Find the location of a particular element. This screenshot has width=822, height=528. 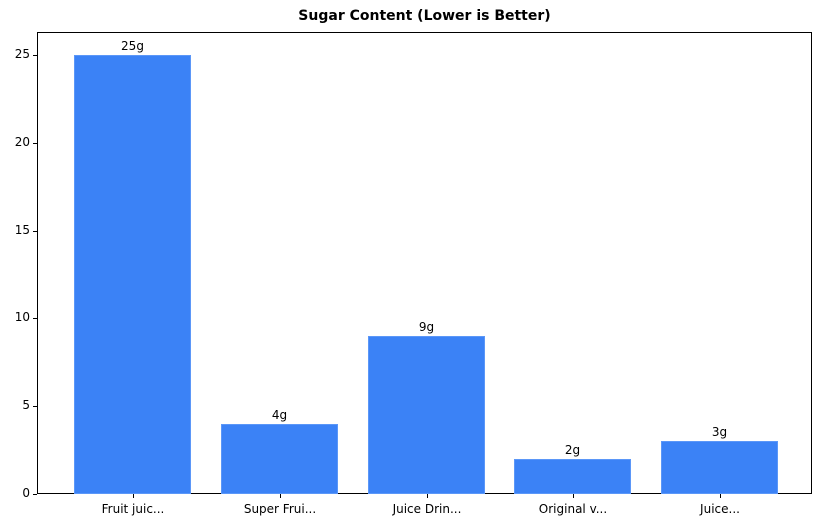

bar-value-label: 2g is located at coordinates (572, 449).